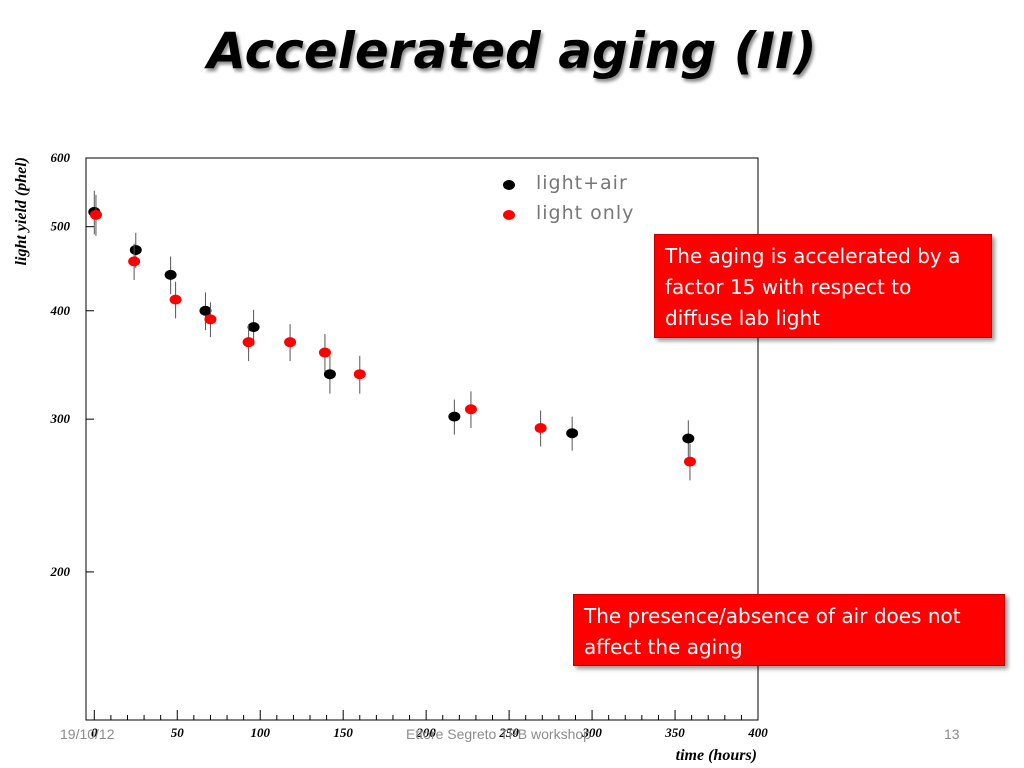 Image resolution: width=1024 pixels, height=768 pixels. What do you see at coordinates (582, 183) in the screenshot?
I see `legend-label: light+air` at bounding box center [582, 183].